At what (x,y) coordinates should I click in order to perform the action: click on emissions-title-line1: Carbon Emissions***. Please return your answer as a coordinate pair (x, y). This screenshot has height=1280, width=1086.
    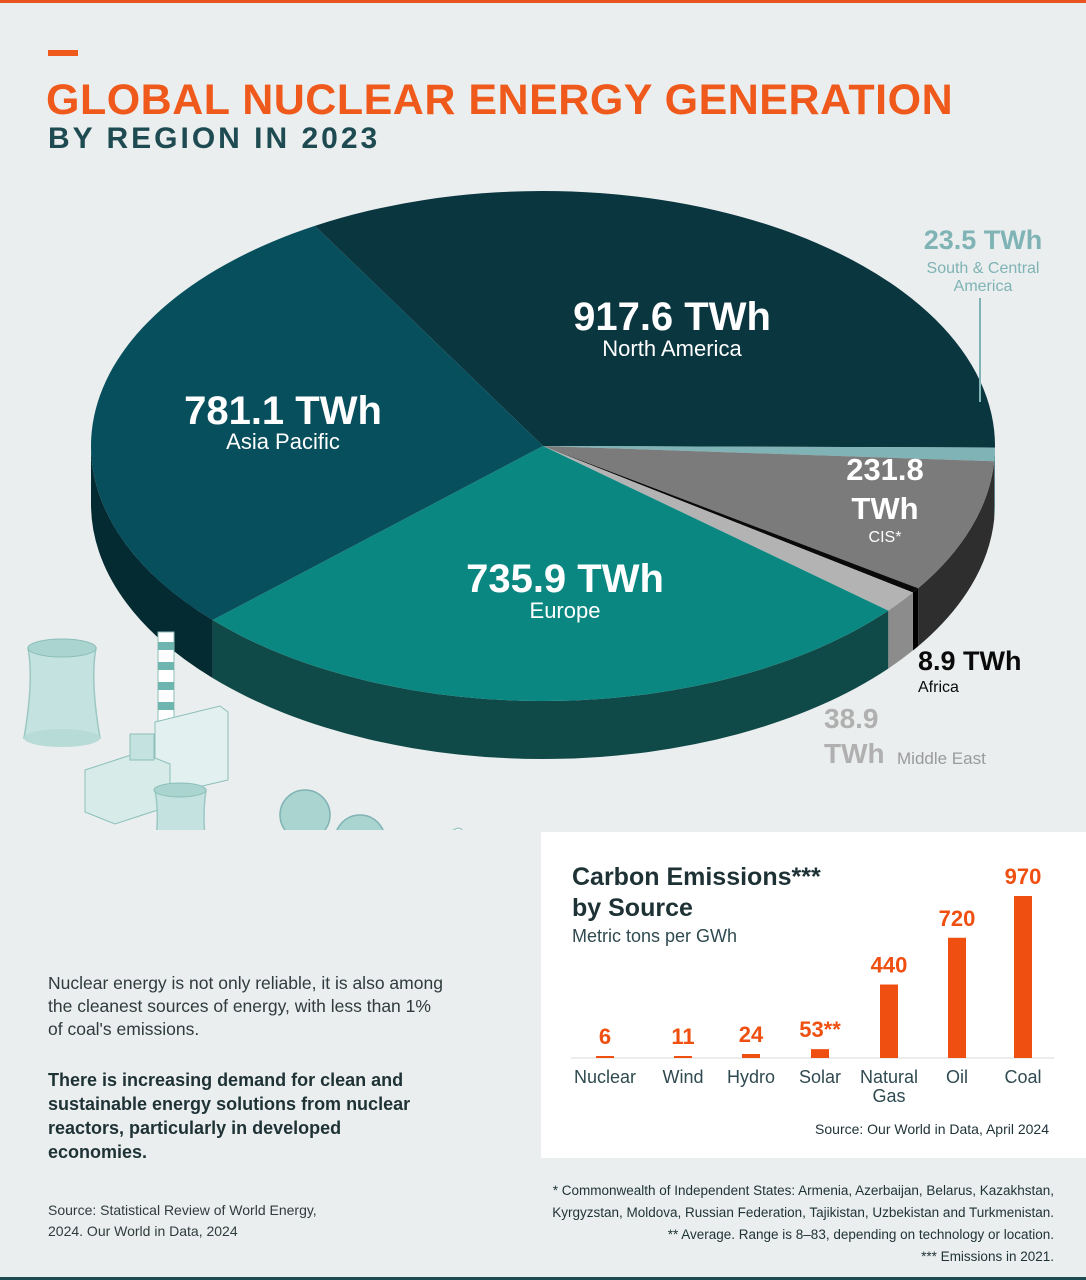
    Looking at the image, I should click on (696, 877).